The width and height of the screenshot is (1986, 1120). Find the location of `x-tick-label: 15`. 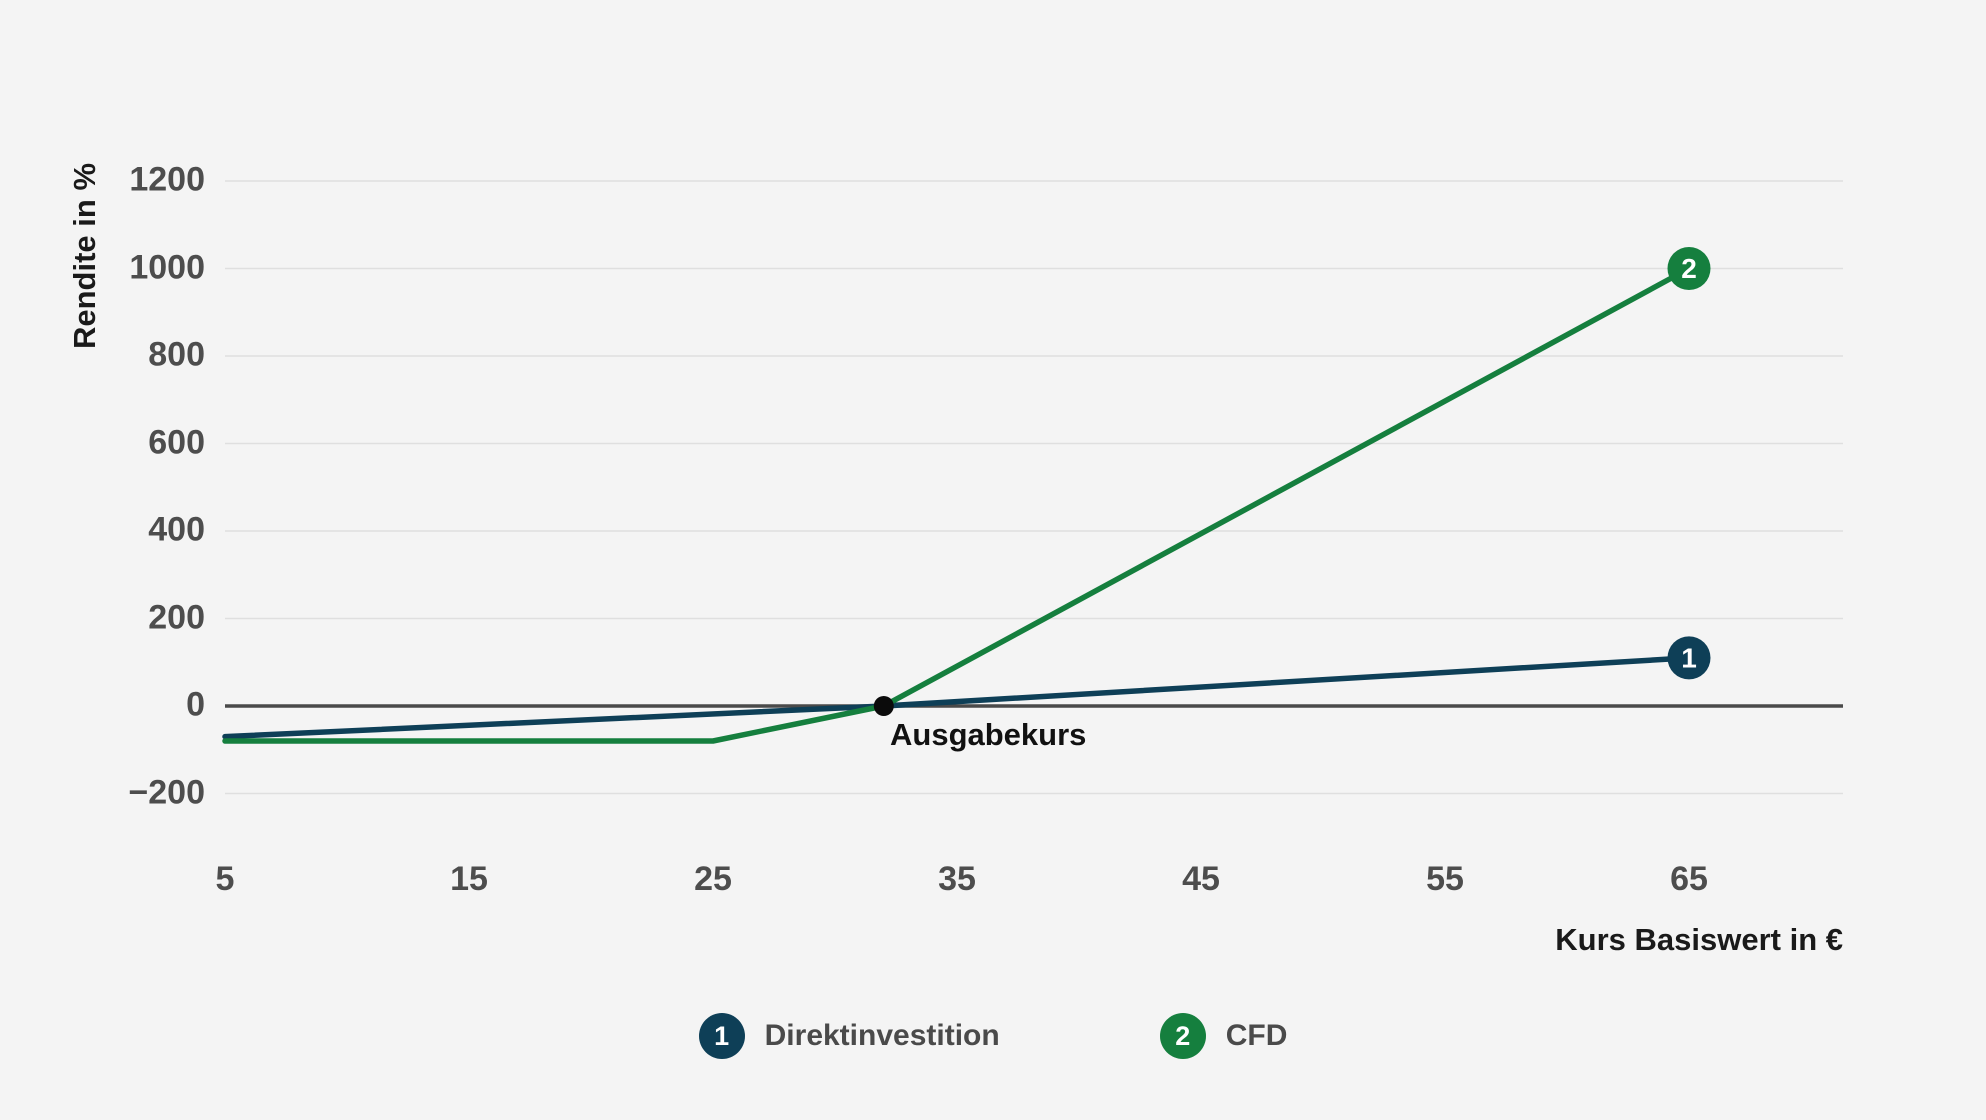

x-tick-label: 15 is located at coordinates (469, 879).